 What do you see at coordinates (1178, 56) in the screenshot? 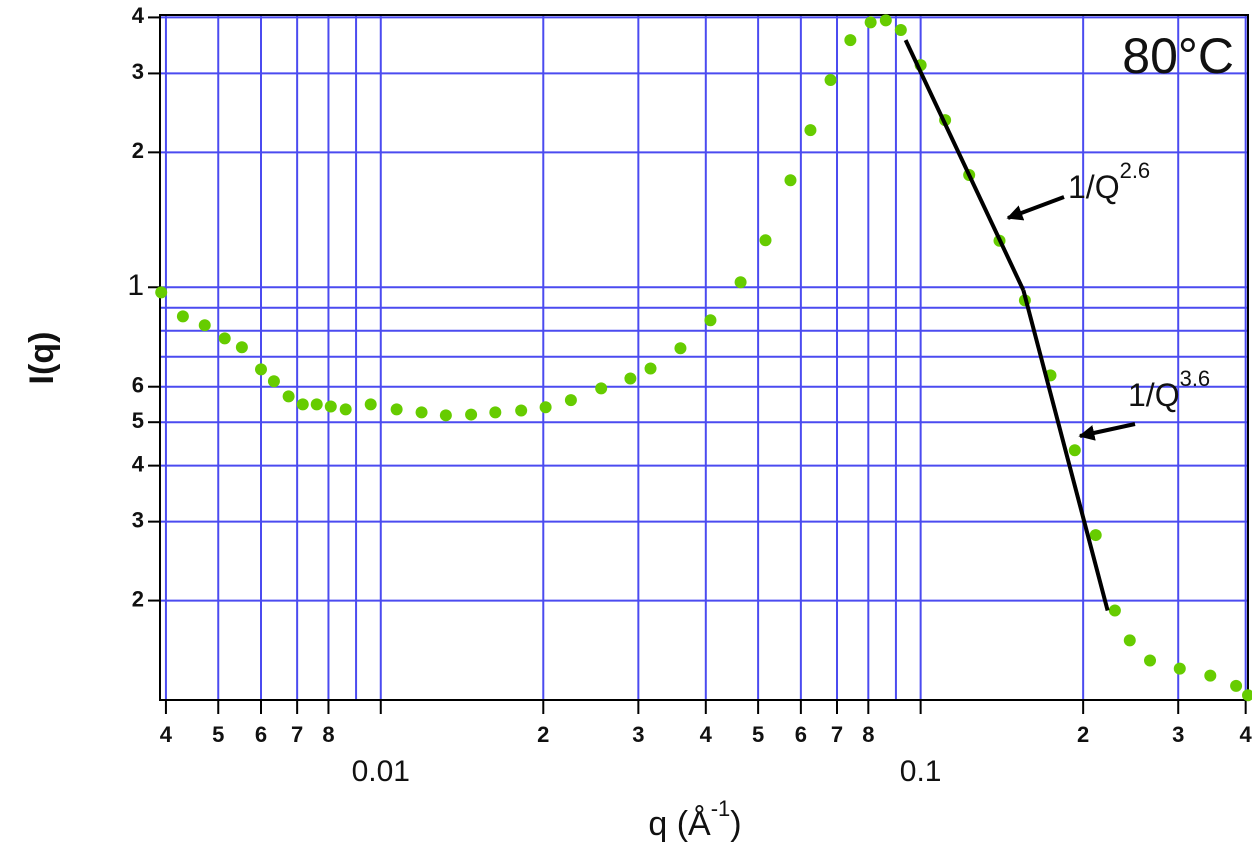
I see `chart-title: 80°C` at bounding box center [1178, 56].